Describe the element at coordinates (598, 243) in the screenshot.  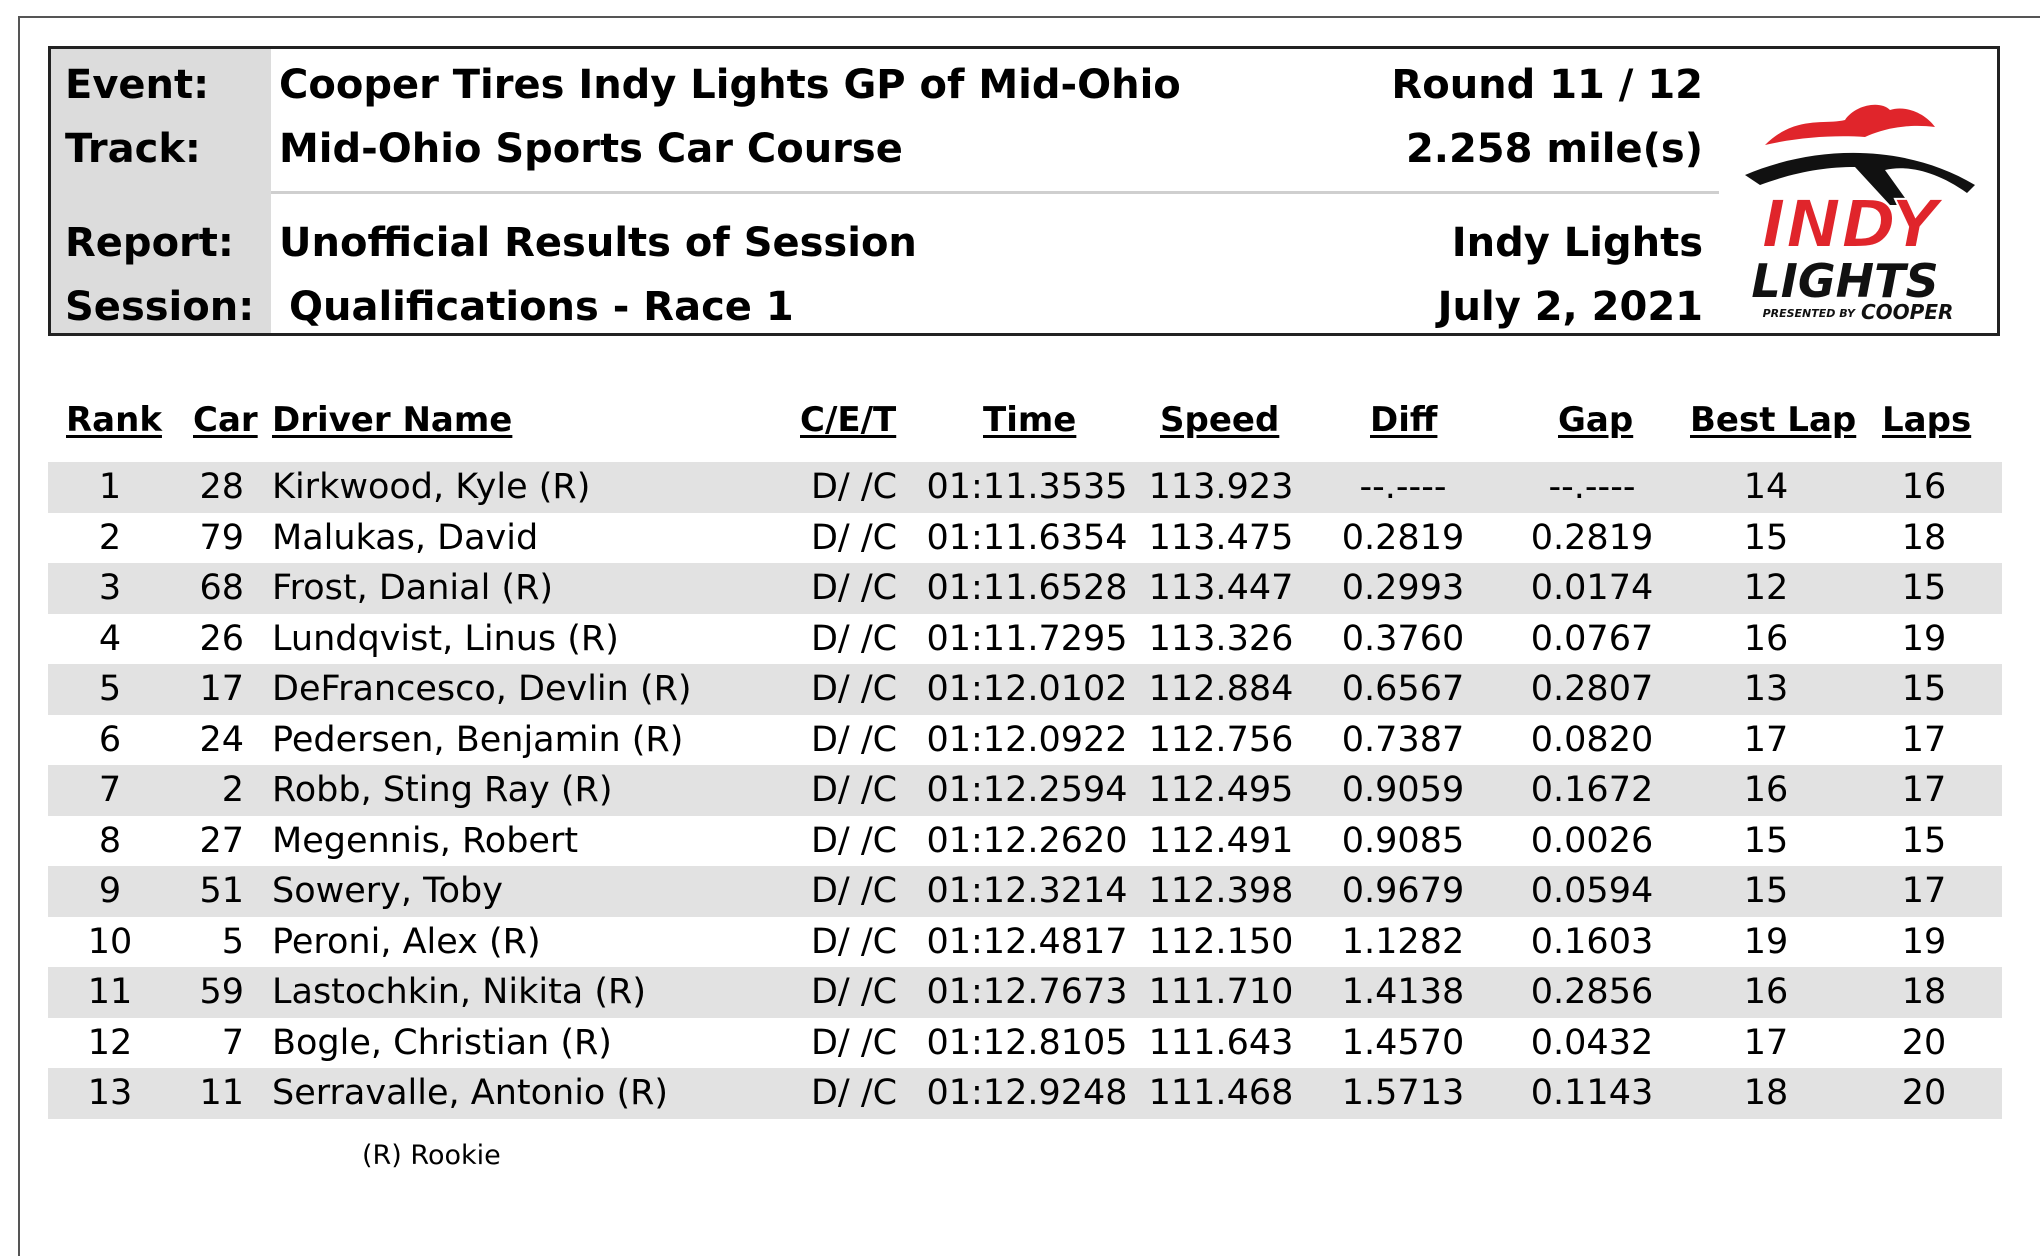
I see `report-name: Unofficial Results of Session` at that location.